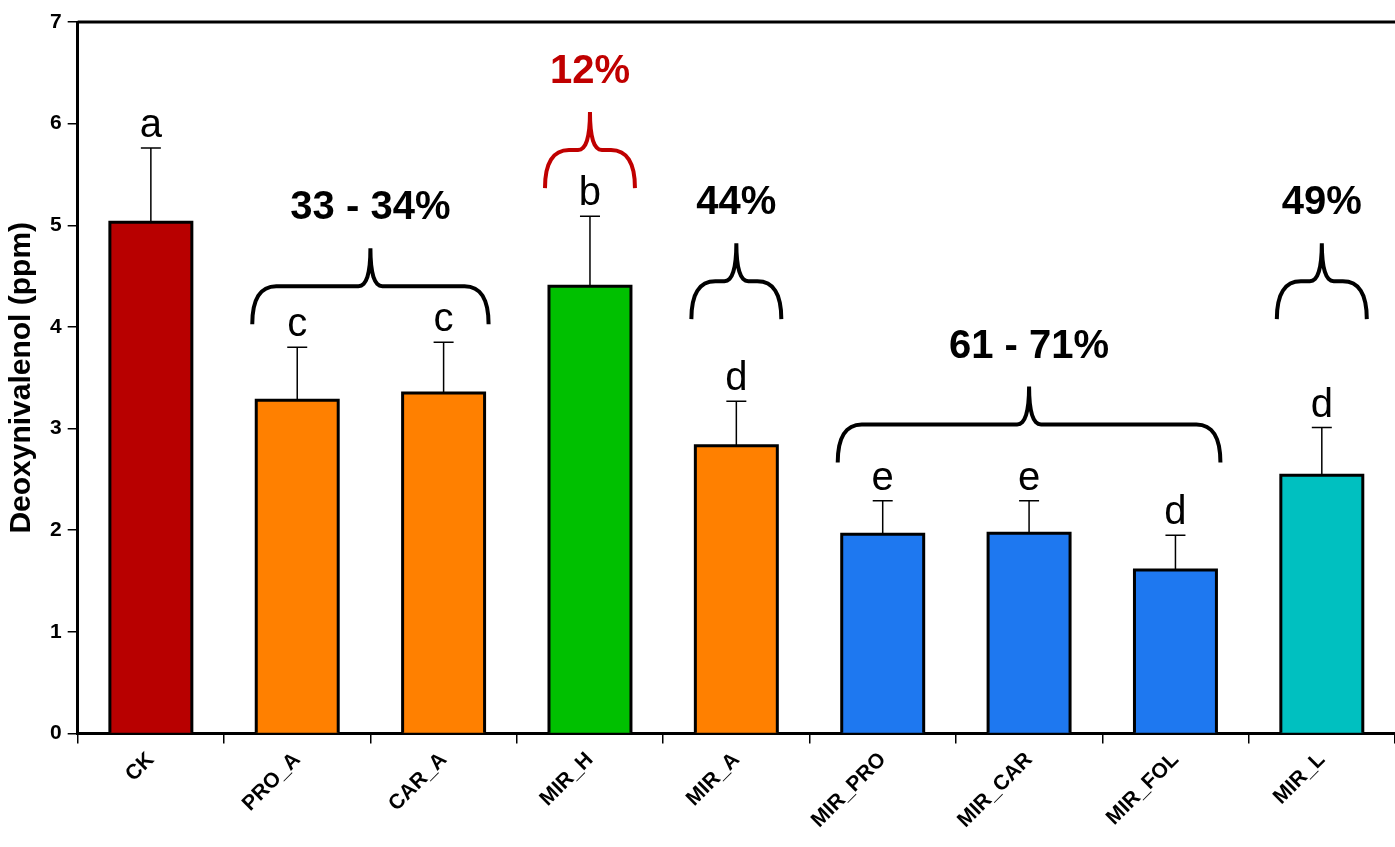 The image size is (1395, 847). What do you see at coordinates (55, 427) in the screenshot?
I see `y-tick-label: 3` at bounding box center [55, 427].